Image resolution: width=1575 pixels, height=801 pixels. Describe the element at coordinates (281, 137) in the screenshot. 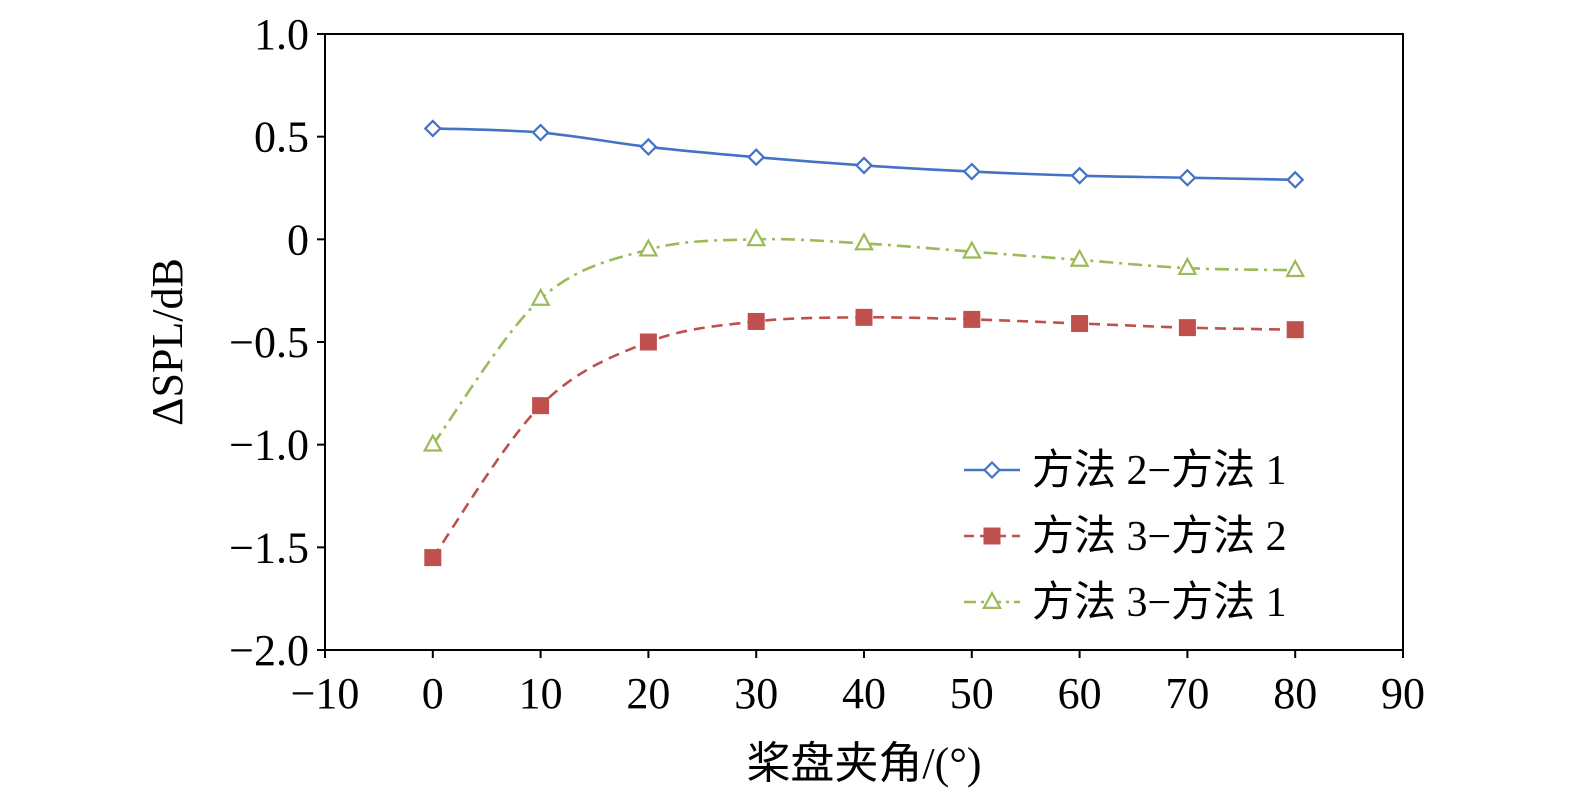

I see `y-tick-label: 0.5` at that location.